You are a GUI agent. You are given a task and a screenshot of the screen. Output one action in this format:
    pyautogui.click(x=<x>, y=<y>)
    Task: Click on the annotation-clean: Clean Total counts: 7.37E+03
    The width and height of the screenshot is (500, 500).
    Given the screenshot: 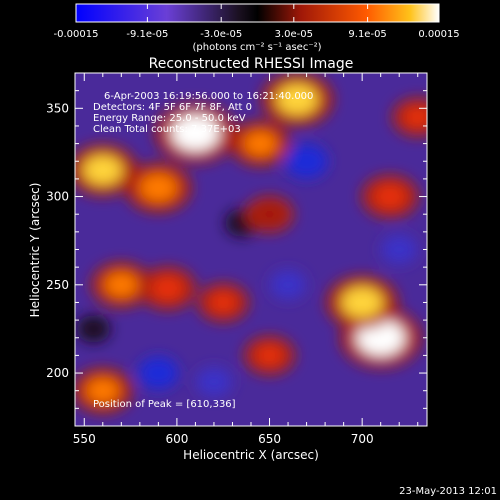 What is the action you would take?
    pyautogui.click(x=167, y=129)
    